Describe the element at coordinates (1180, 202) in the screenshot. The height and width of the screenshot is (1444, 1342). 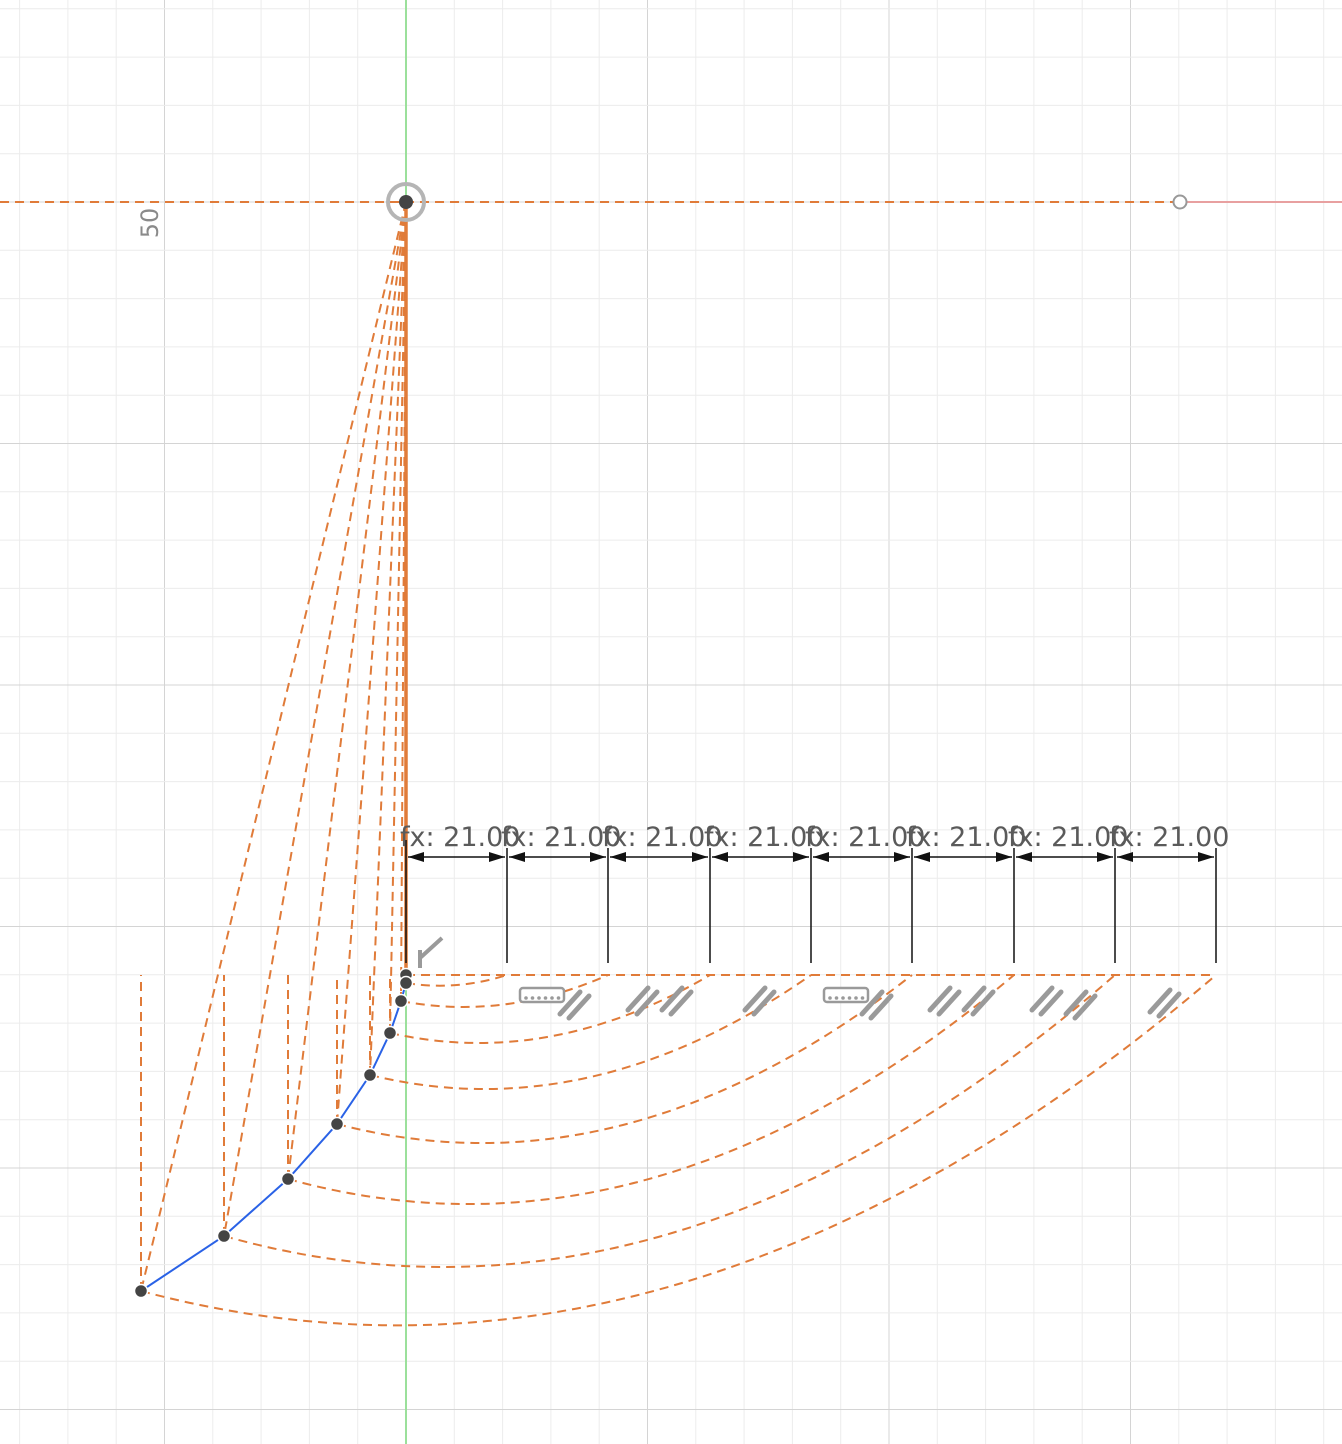
I see `line-endpoint` at that location.